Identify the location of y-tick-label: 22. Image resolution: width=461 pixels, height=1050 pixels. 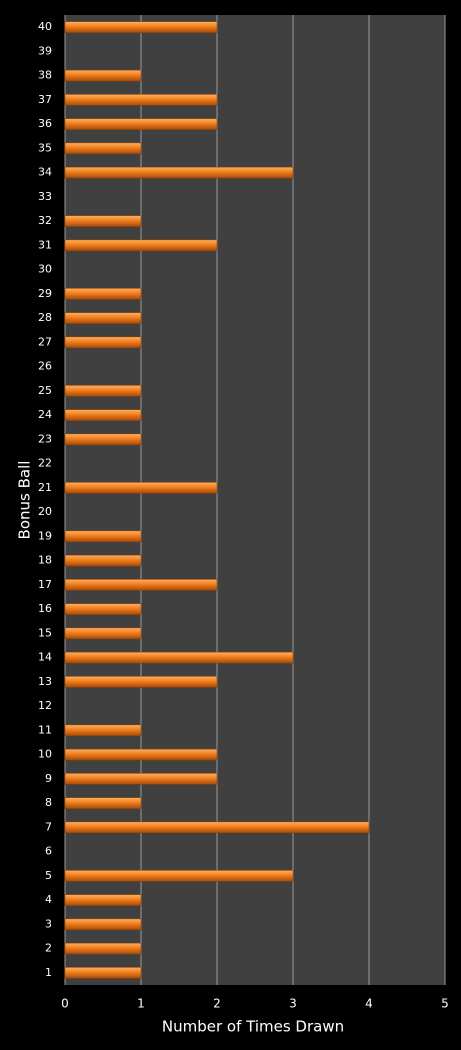
(45, 463).